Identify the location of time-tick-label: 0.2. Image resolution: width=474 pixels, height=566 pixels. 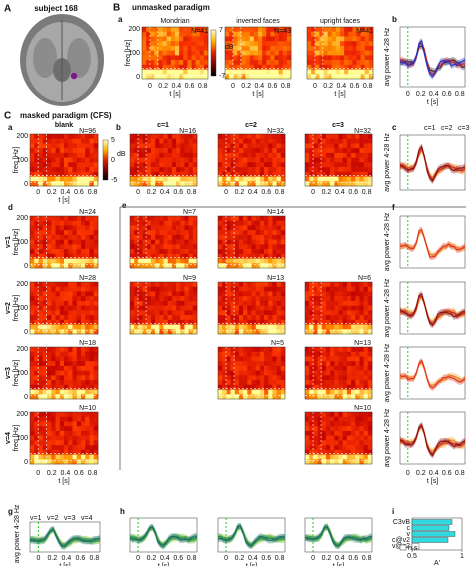
(421, 94).